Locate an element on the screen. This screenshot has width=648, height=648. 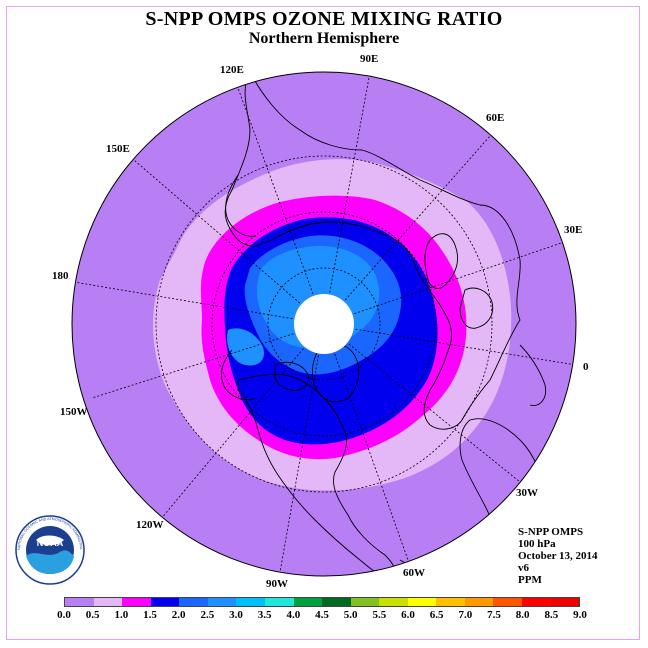
legend-tick-label: 3.0 is located at coordinates (236, 615).